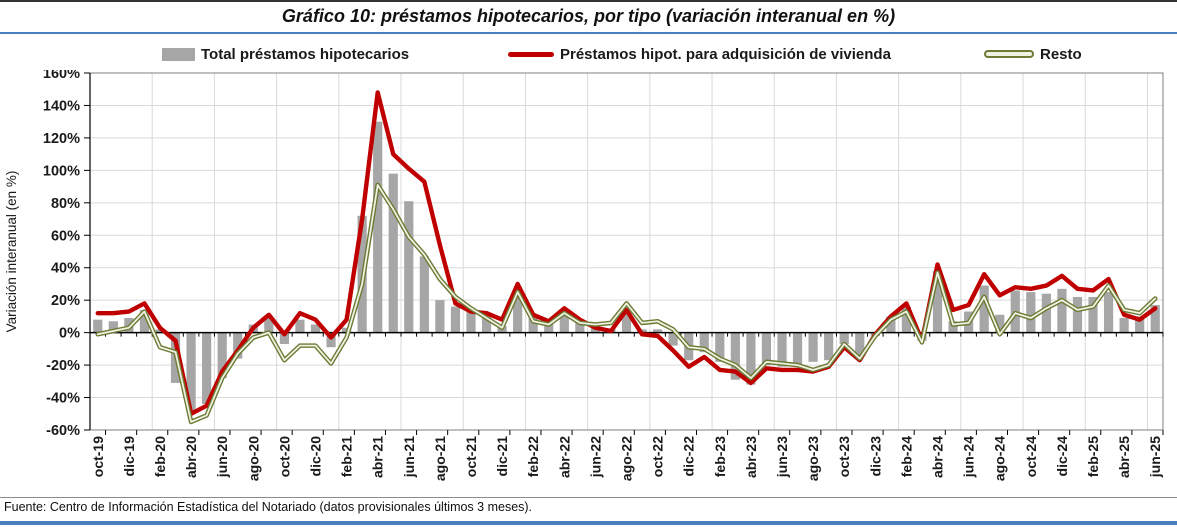  Describe the element at coordinates (315, 456) in the screenshot. I see `svg-text: dic-20` at that location.